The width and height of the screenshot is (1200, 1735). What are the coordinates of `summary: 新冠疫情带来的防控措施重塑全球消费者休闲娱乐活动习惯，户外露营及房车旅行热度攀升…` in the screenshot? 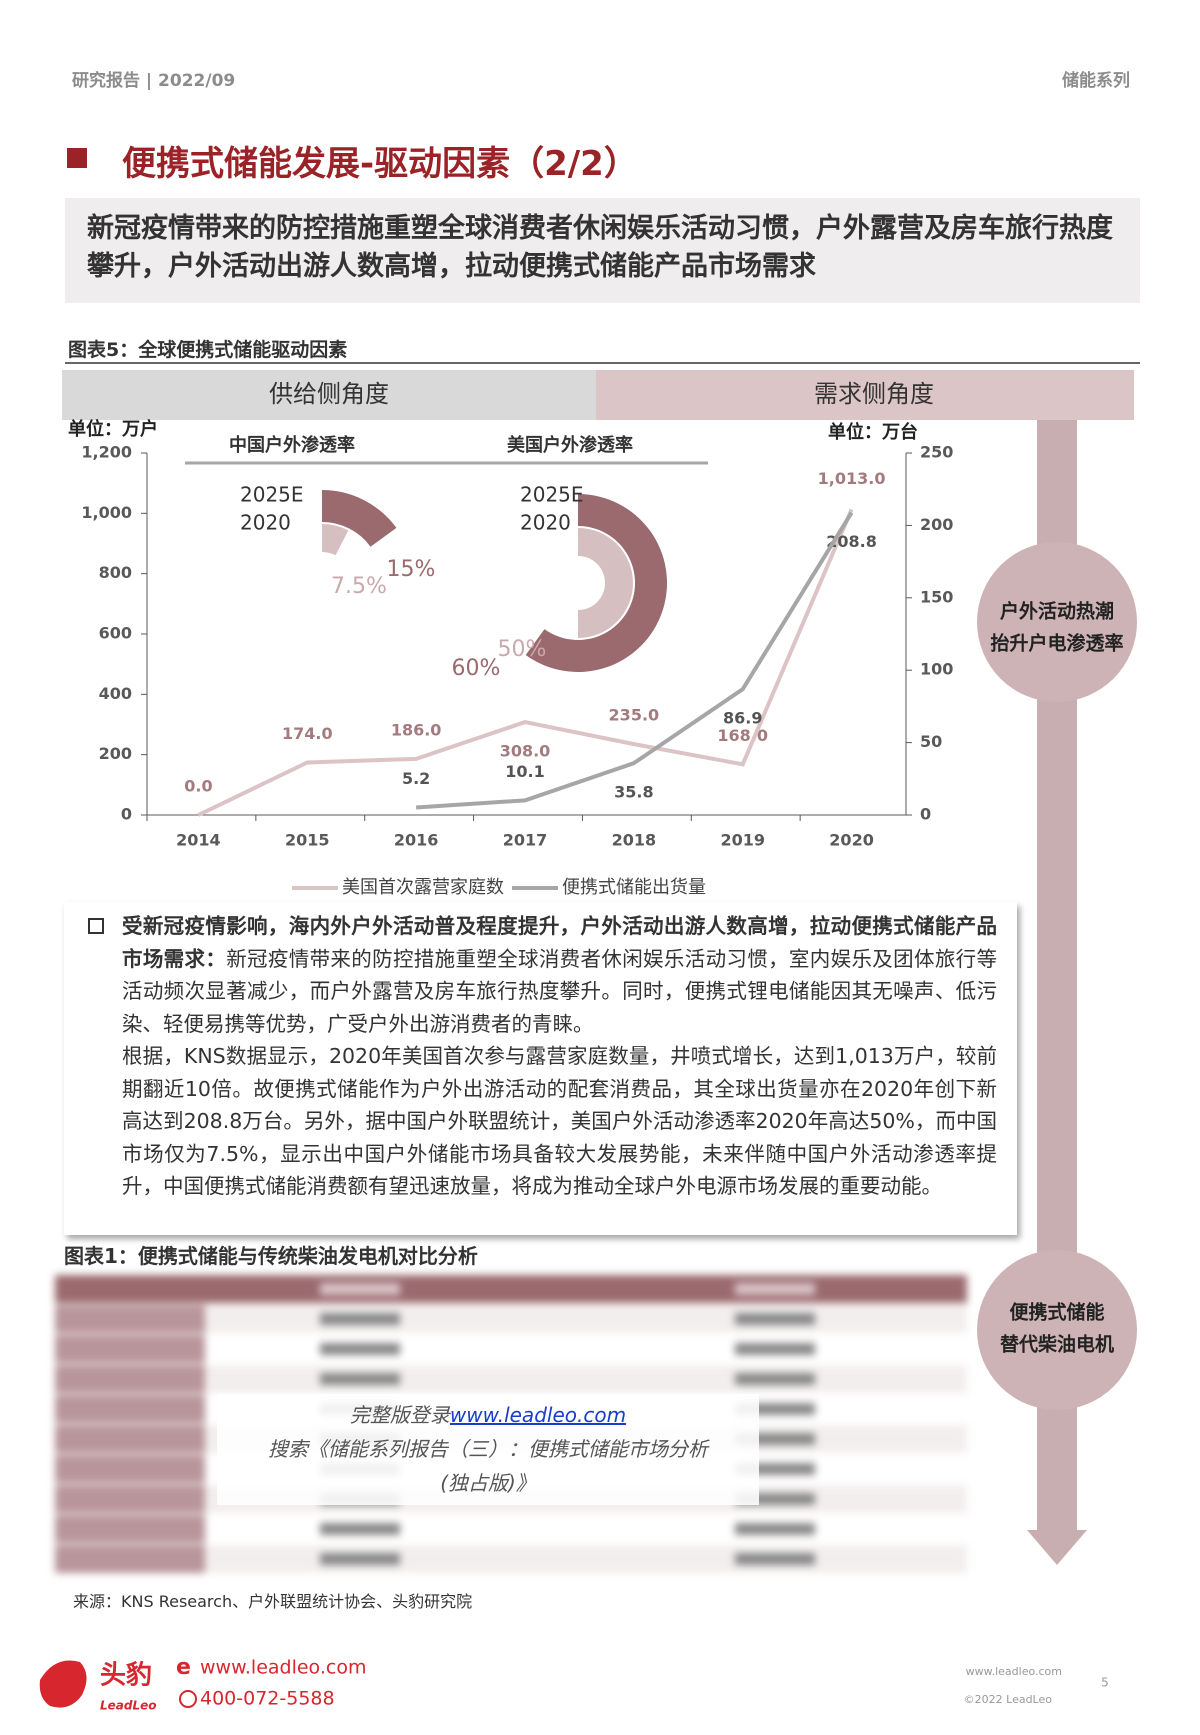 It's located at (602, 250).